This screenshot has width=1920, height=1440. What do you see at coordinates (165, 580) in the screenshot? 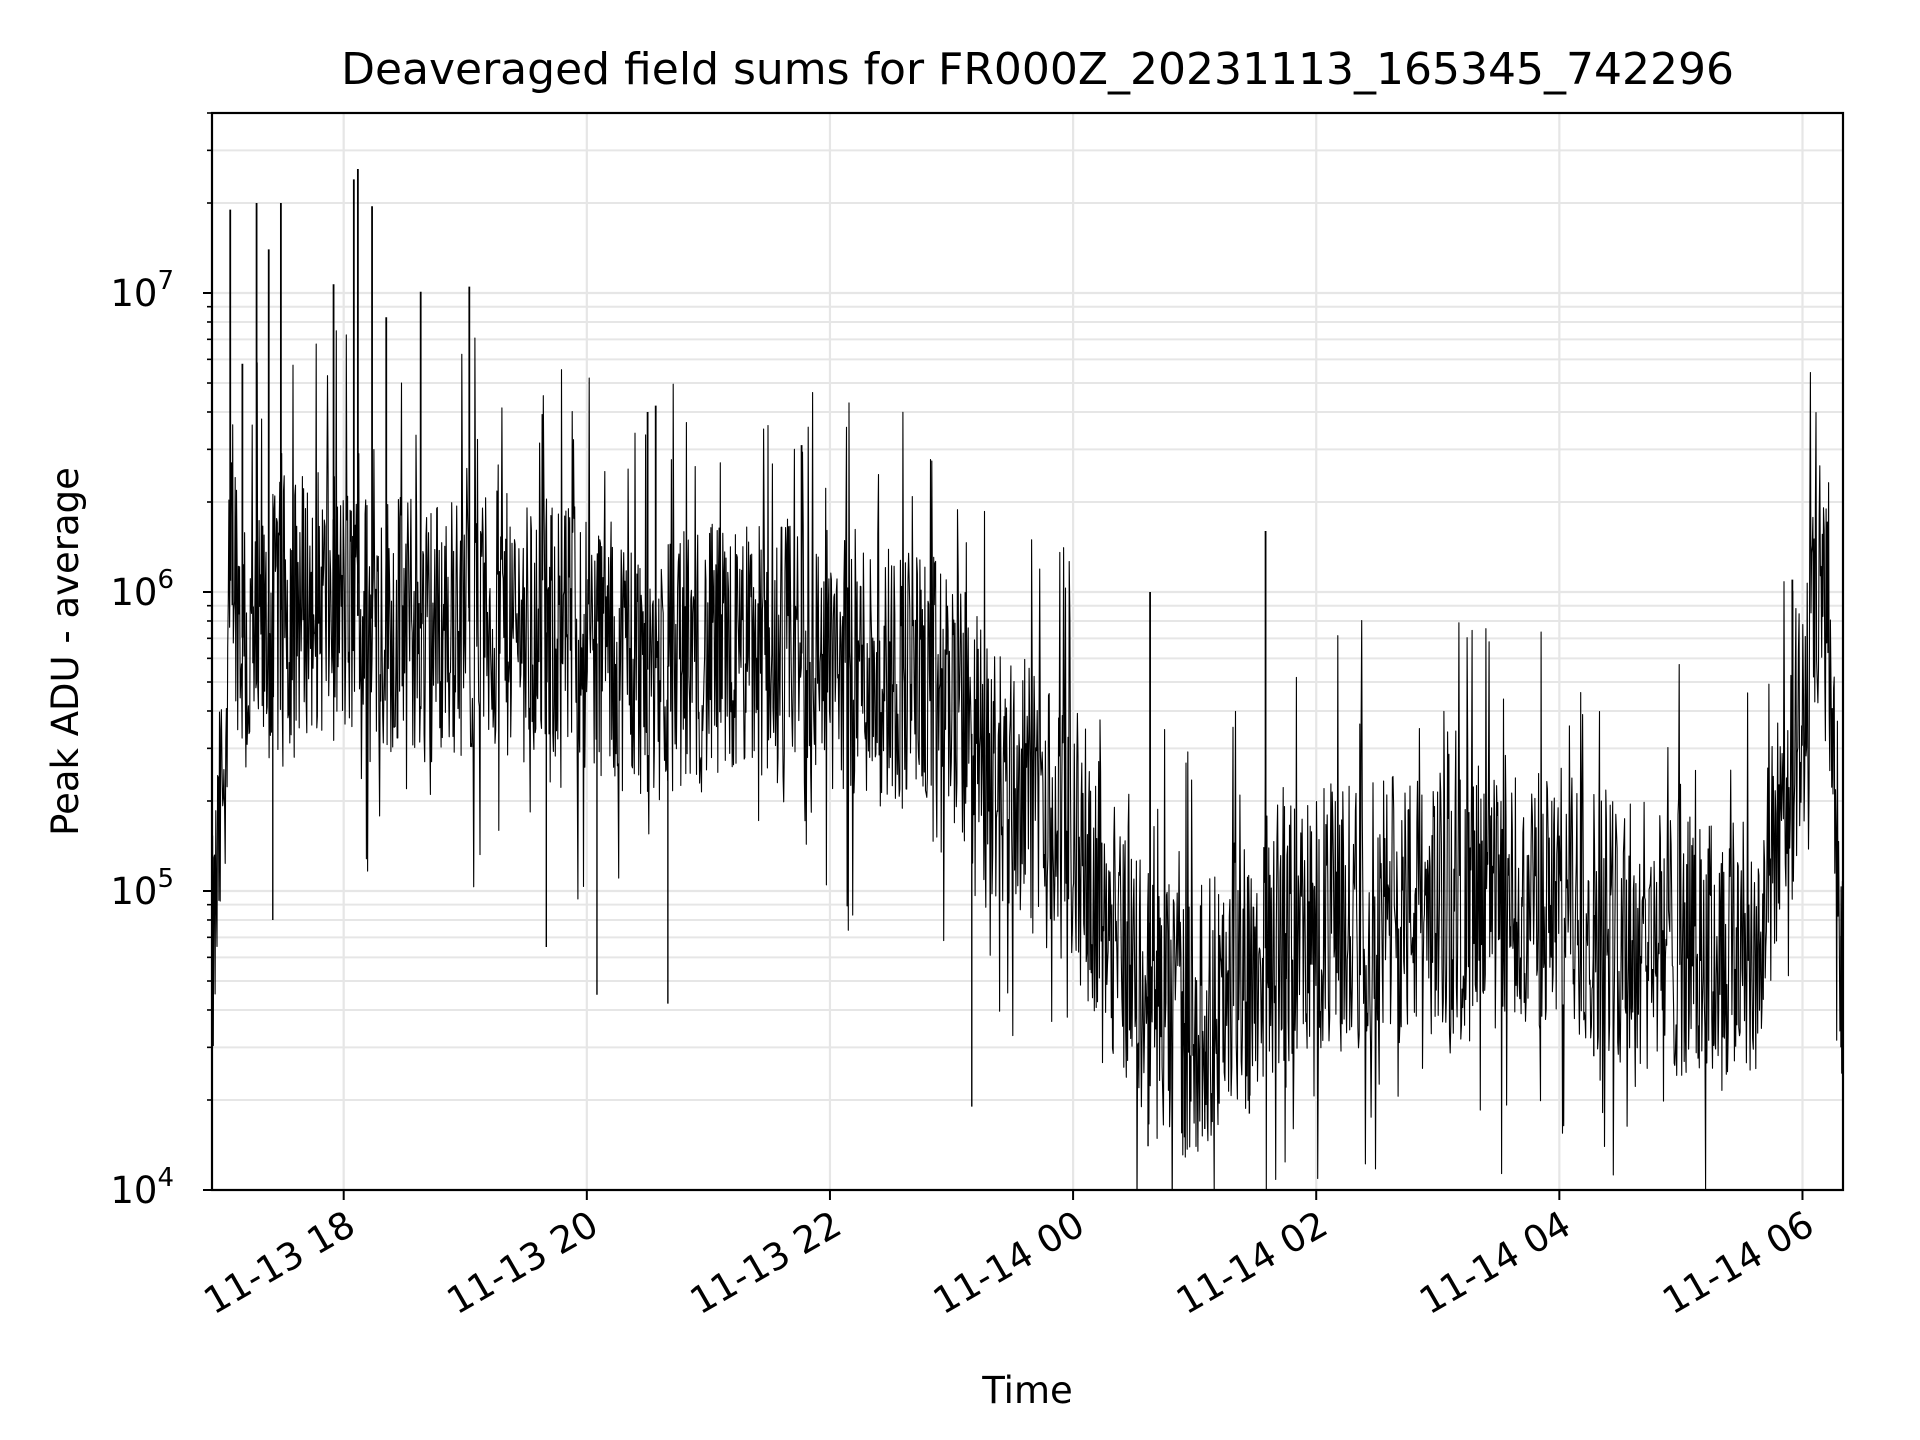
I see `y-tick-exponent: 6` at bounding box center [165, 580].